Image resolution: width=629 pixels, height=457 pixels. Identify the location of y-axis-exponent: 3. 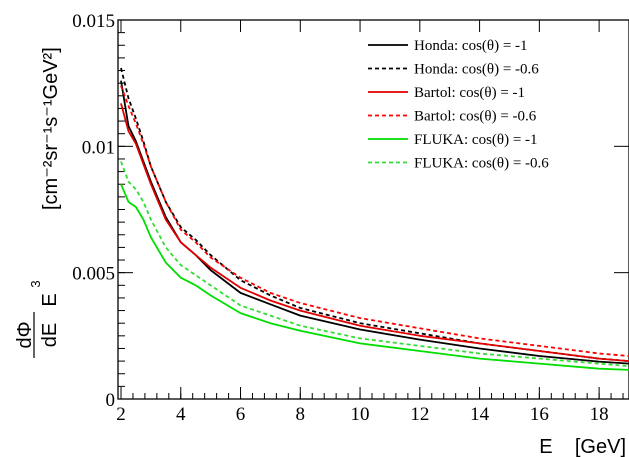
(35, 283).